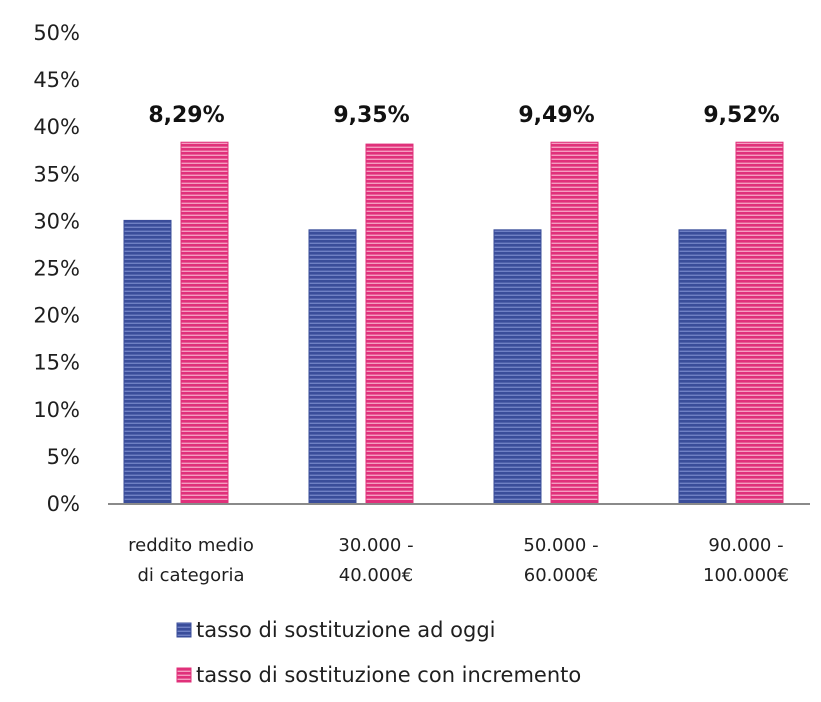 This screenshot has height=702, width=821. I want to click on y-tick-label: 30%, so click(56, 221).